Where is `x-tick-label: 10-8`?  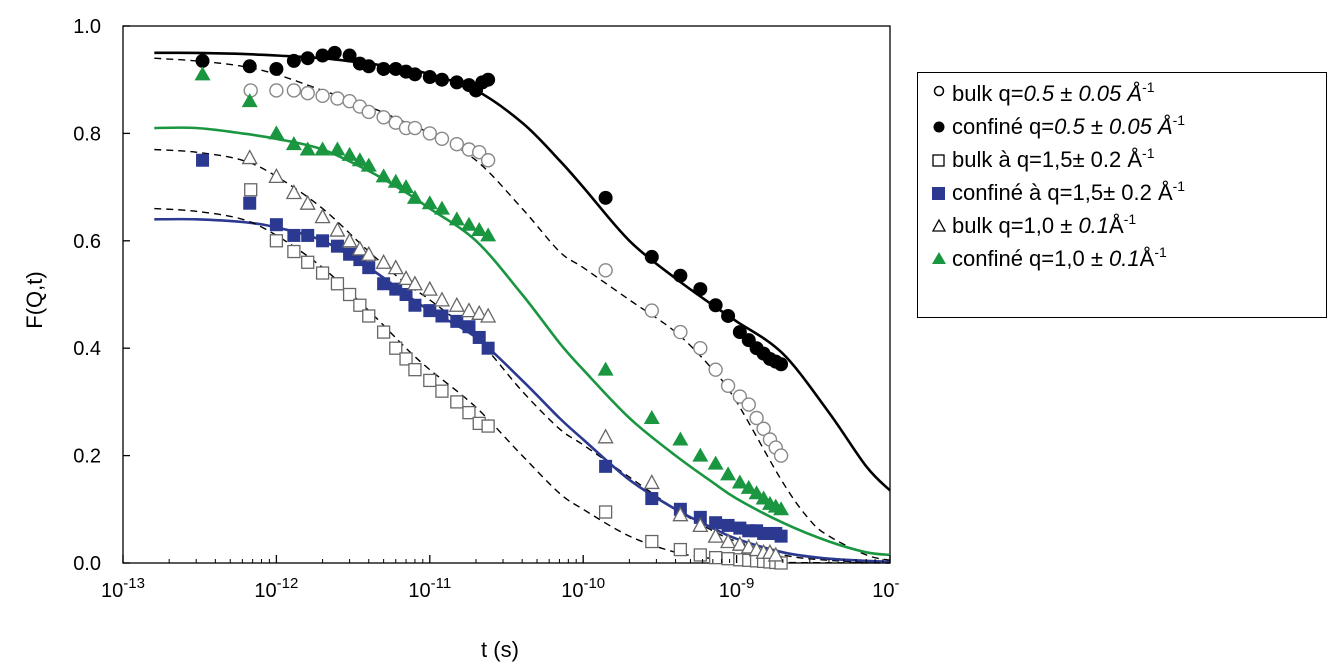
x-tick-label: 10-8 is located at coordinates (886, 588).